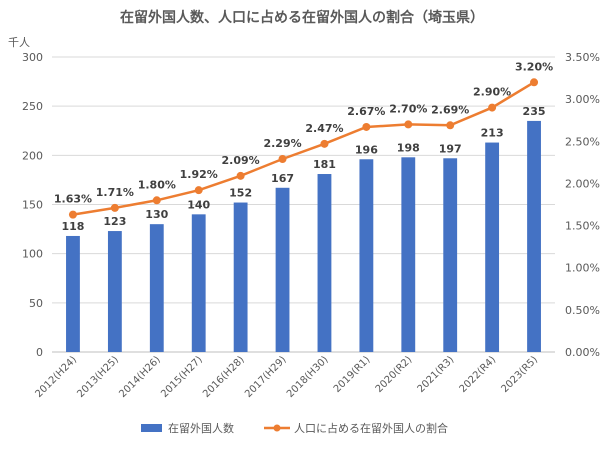  I want to click on y2-tick-label: 1.50%, so click(582, 226).